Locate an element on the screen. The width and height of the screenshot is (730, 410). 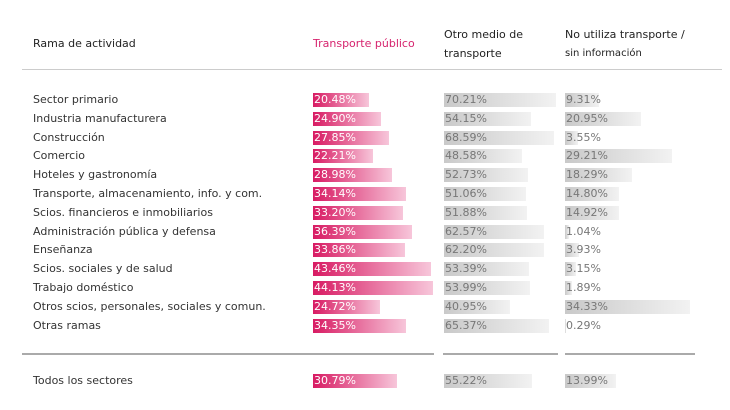
value-no: 3.55% is located at coordinates (583, 137).